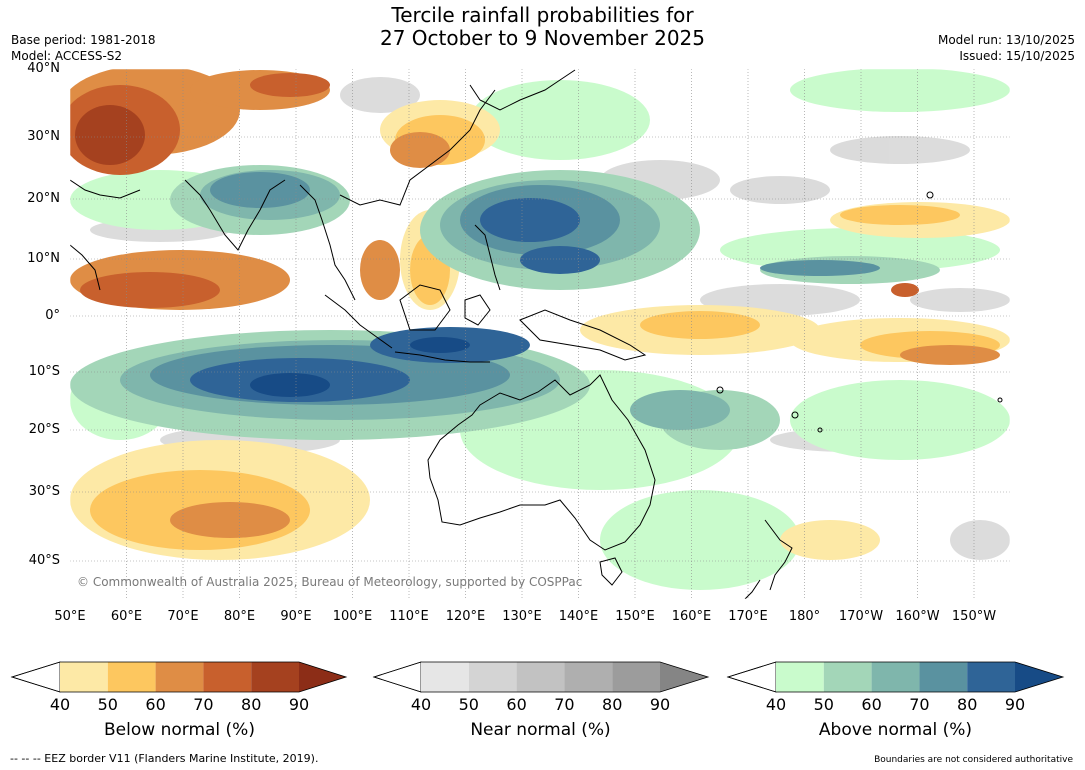  What do you see at coordinates (1006, 40) in the screenshot?
I see `model-run: Model run: 13/10/2025` at bounding box center [1006, 40].